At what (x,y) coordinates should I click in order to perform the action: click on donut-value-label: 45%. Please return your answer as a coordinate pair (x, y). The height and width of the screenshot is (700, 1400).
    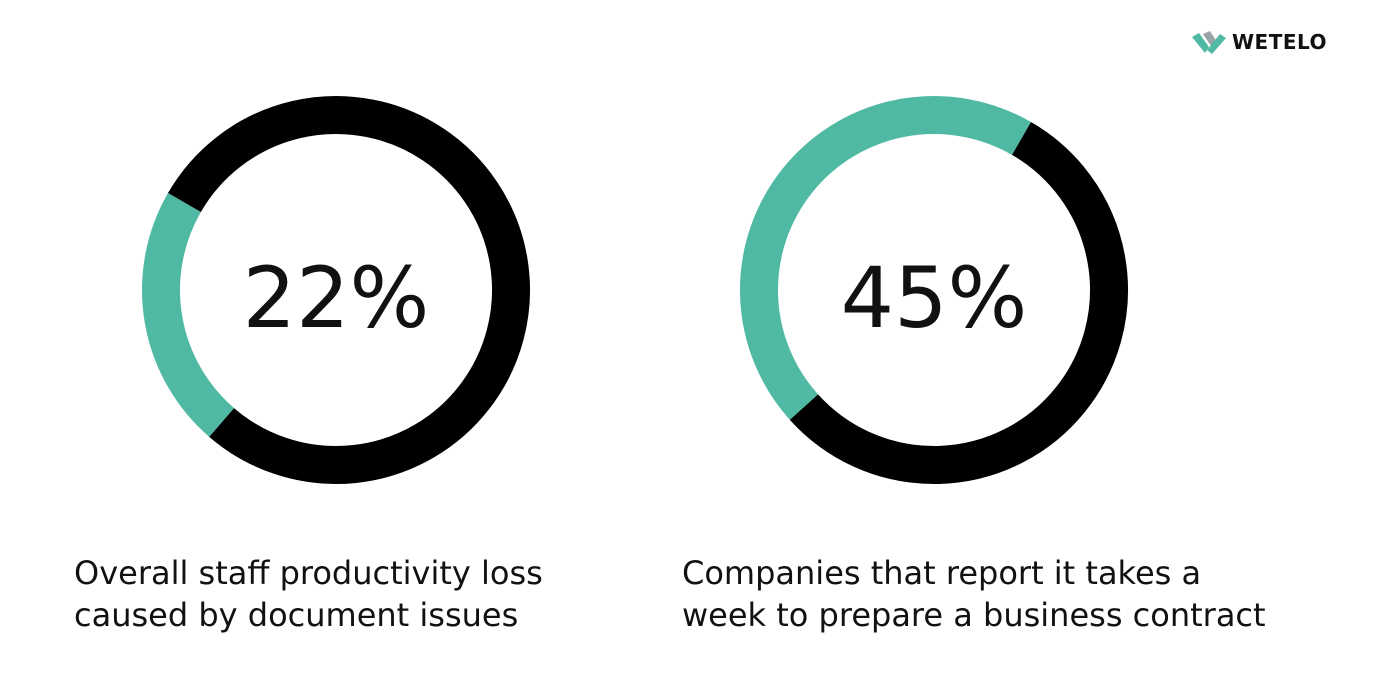
    Looking at the image, I should click on (934, 298).